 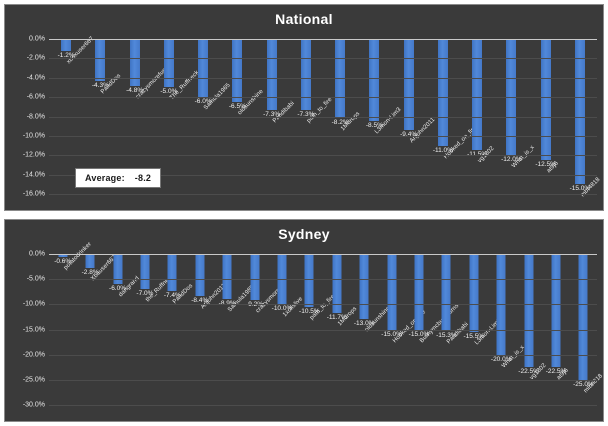 I want to click on bar-slot: -15.3% Pandibabi, so click(x=451, y=329).